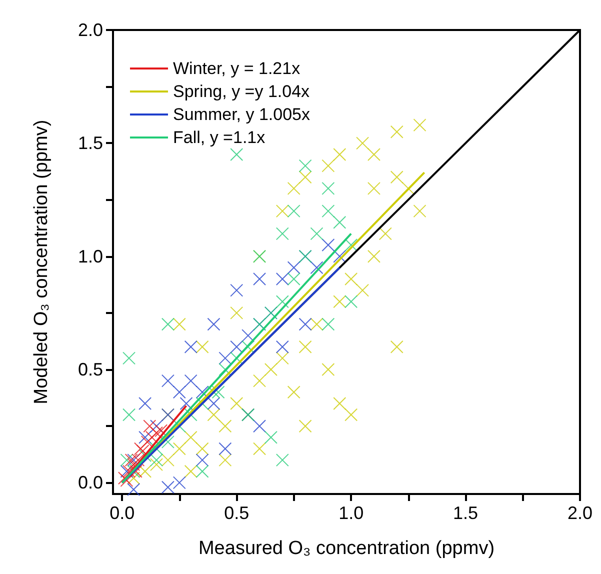 This screenshot has width=601, height=574. What do you see at coordinates (90, 482) in the screenshot?
I see `y-tick-label: 0.0` at bounding box center [90, 482].